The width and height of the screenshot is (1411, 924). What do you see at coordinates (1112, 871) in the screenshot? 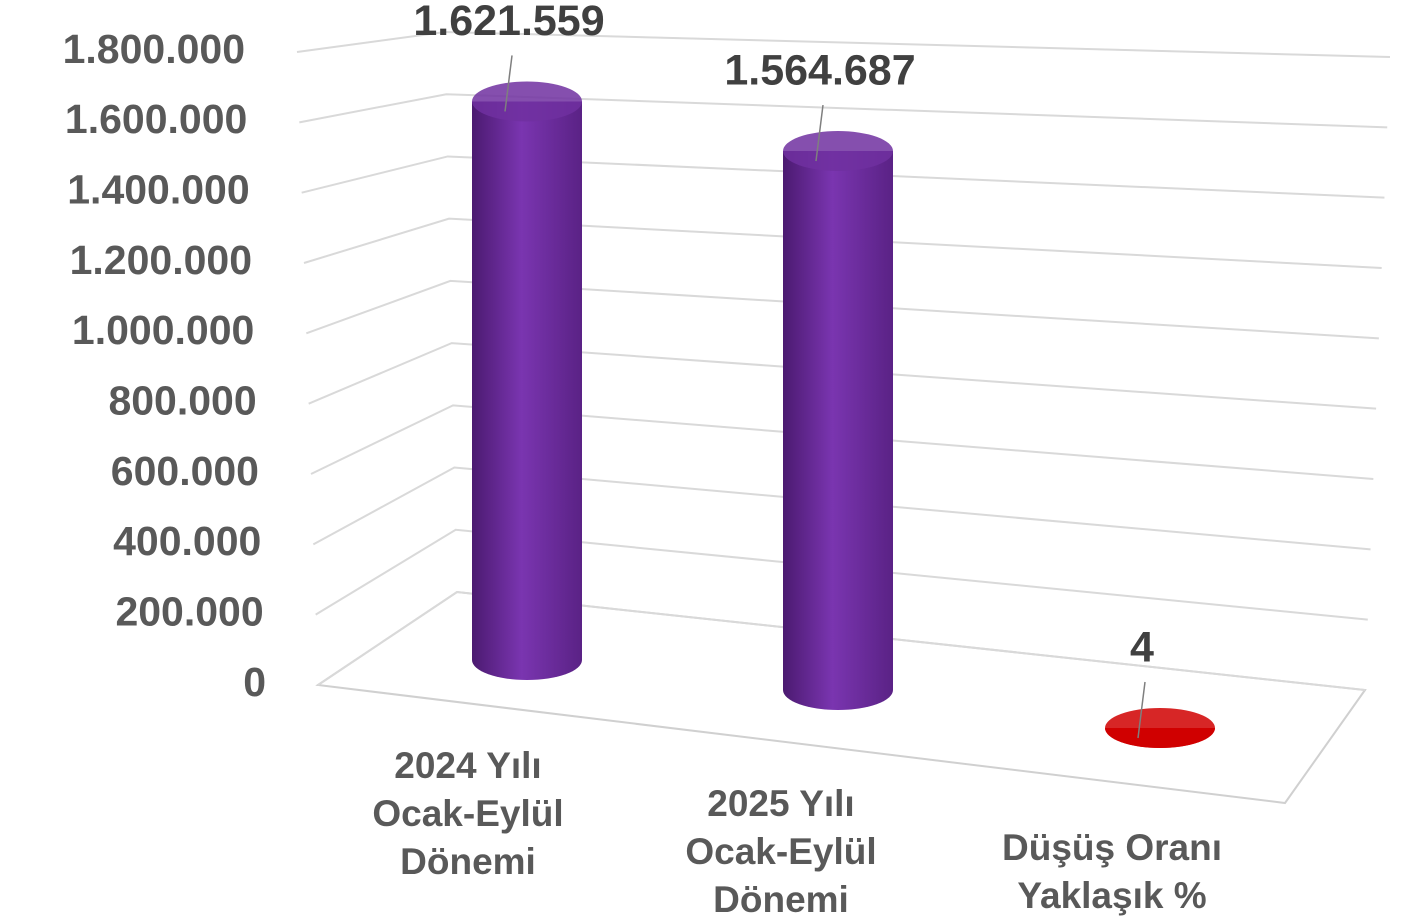
I see `x-tick-label: Düşüş Oranı Yaklaşık %` at bounding box center [1112, 871].